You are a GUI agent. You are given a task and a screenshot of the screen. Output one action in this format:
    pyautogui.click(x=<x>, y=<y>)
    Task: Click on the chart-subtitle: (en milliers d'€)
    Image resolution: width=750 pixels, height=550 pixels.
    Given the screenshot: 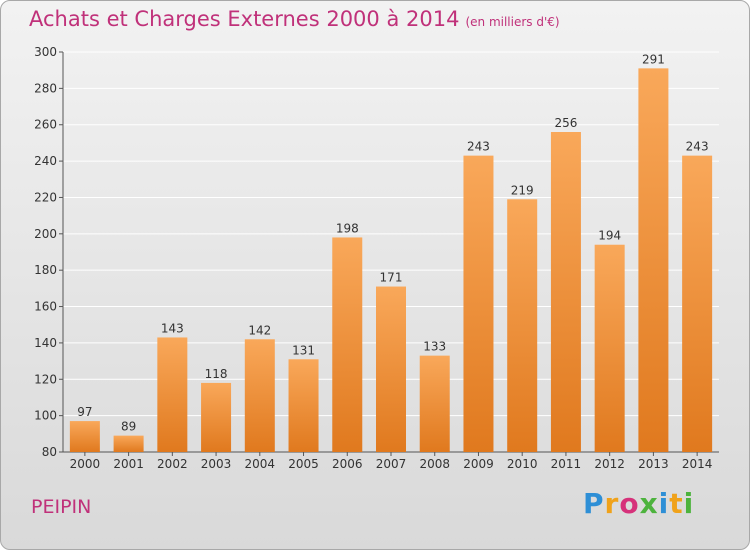 What is the action you would take?
    pyautogui.click(x=512, y=22)
    